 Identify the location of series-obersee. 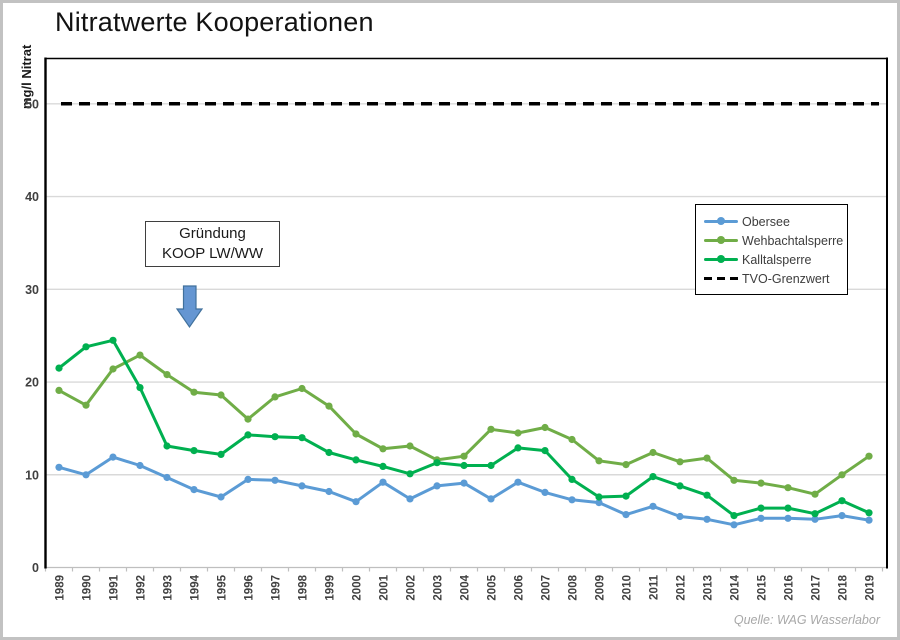
(464, 491).